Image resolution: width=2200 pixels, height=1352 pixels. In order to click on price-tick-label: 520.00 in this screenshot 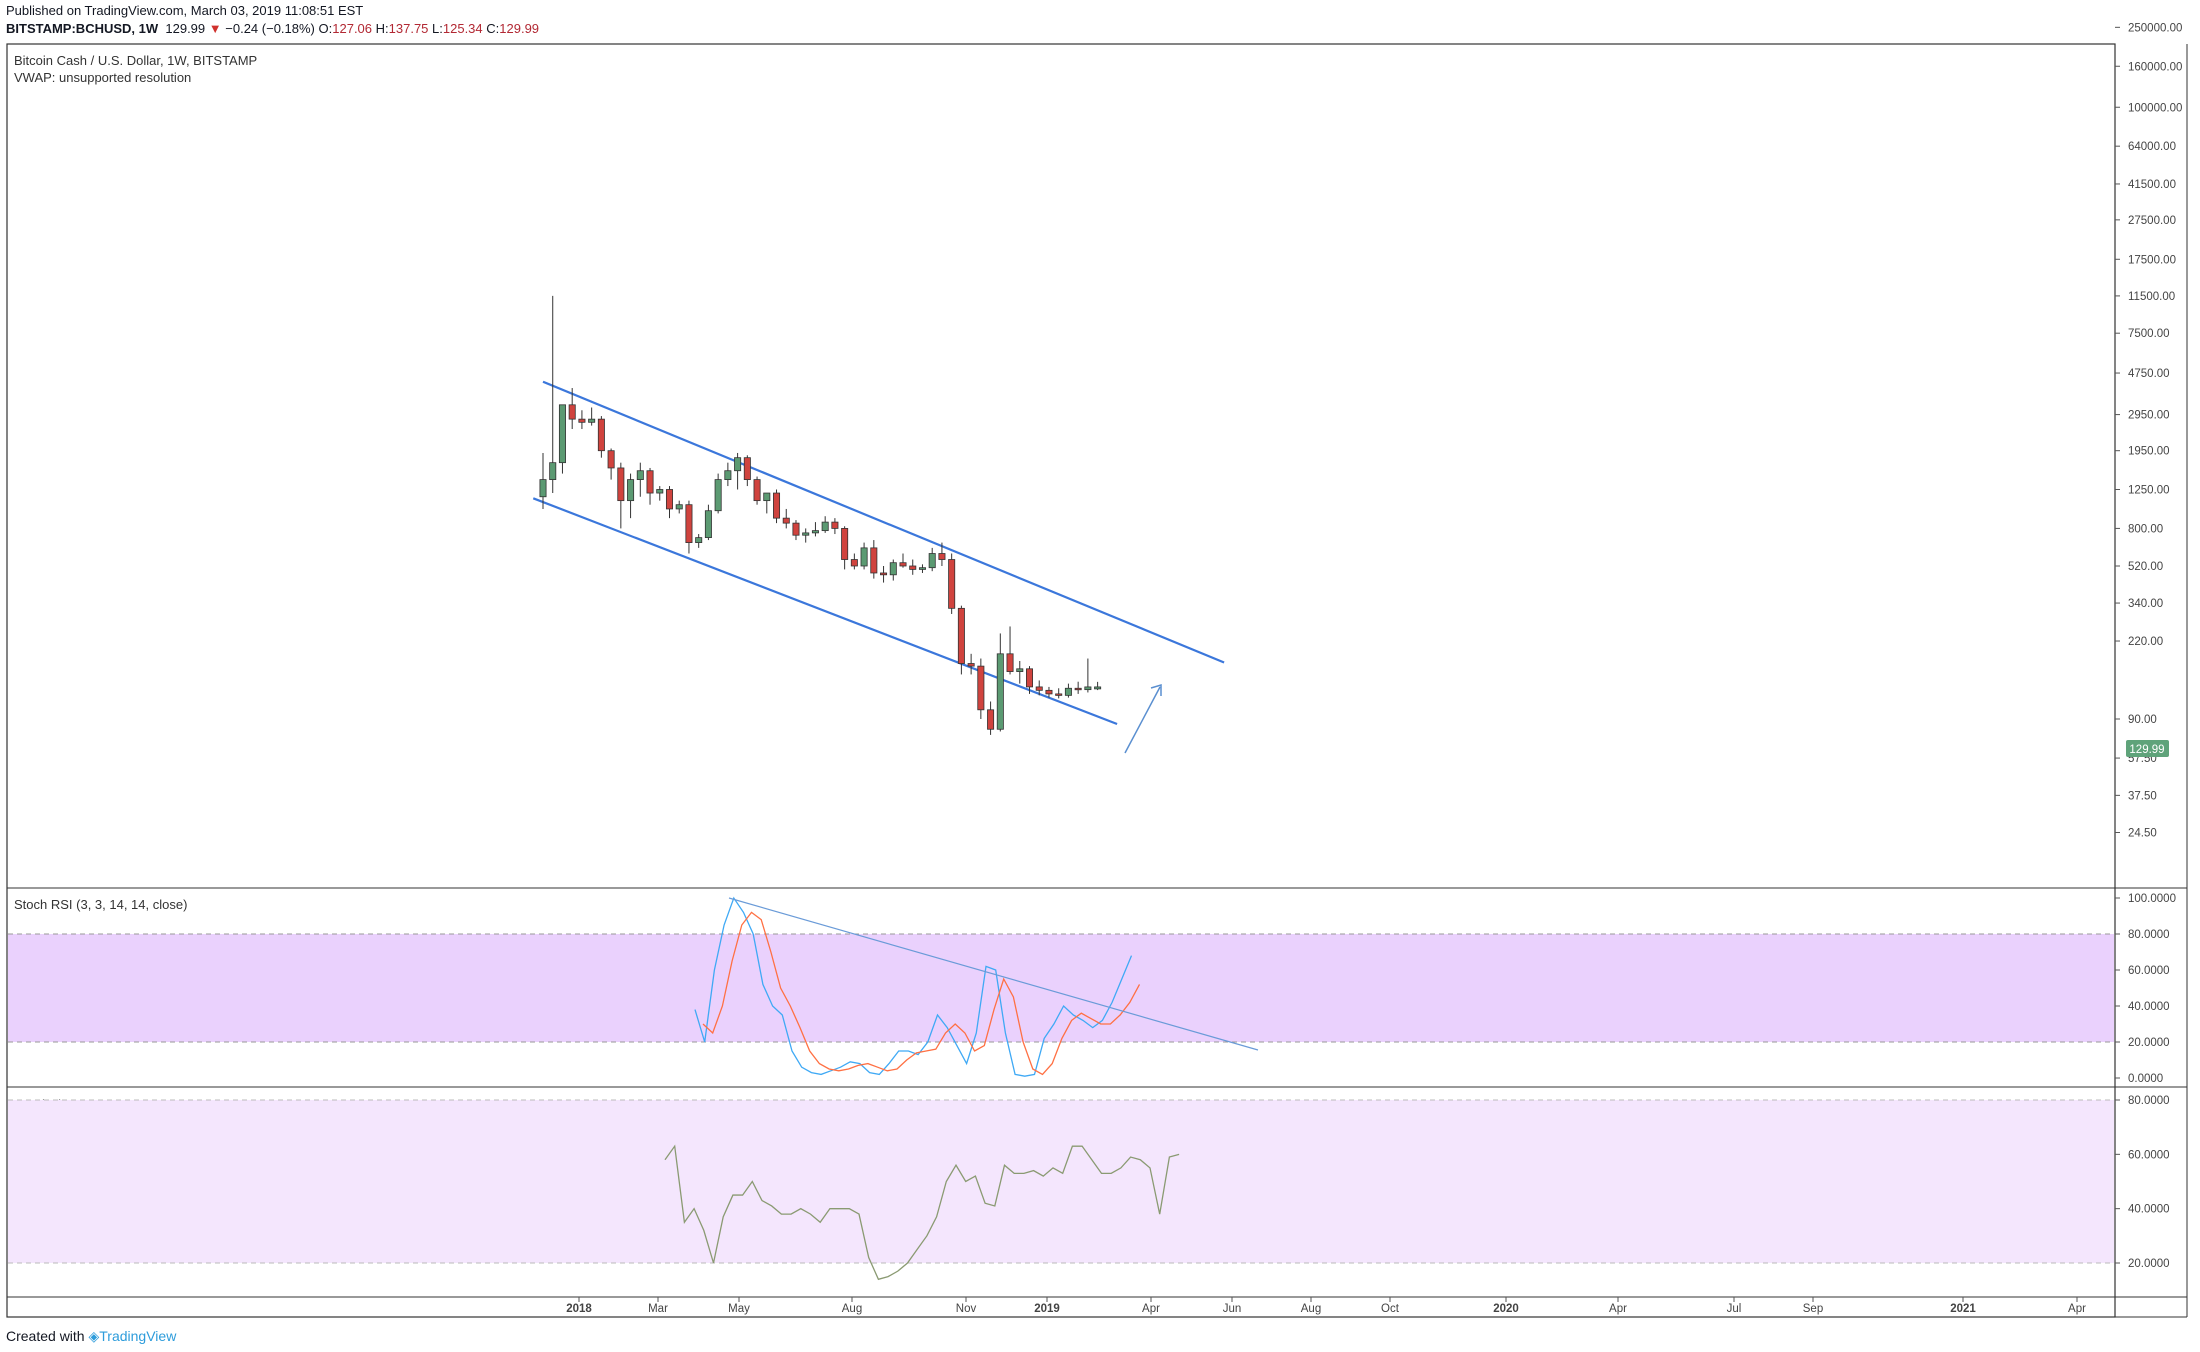, I will do `click(2145, 567)`.